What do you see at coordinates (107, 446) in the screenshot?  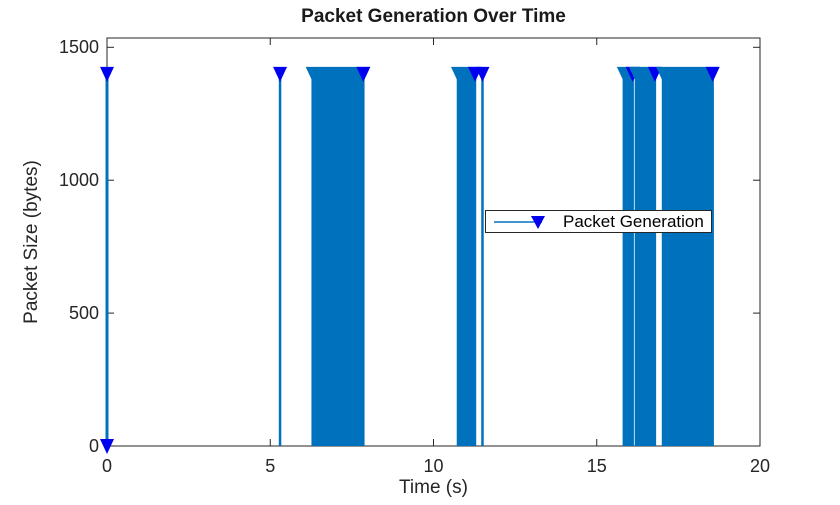 I see `stem-zero-marker-triangle-icon` at bounding box center [107, 446].